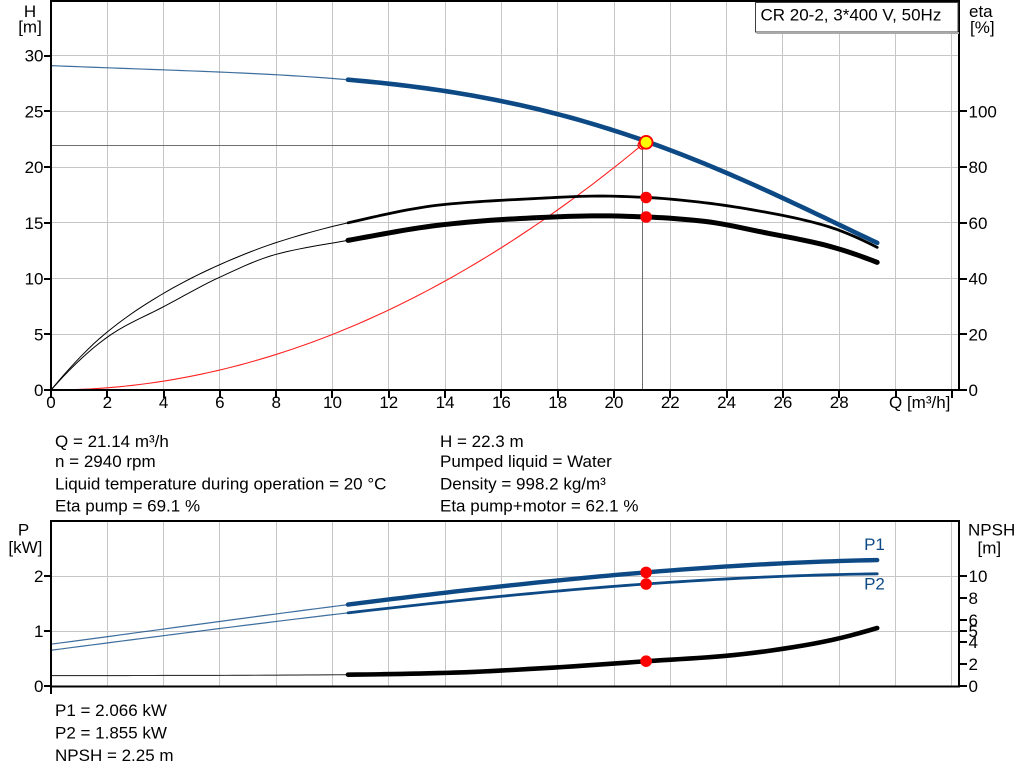 The image size is (1024, 781). What do you see at coordinates (482, 441) in the screenshot?
I see `svg-text: H = 22.3 m` at bounding box center [482, 441].